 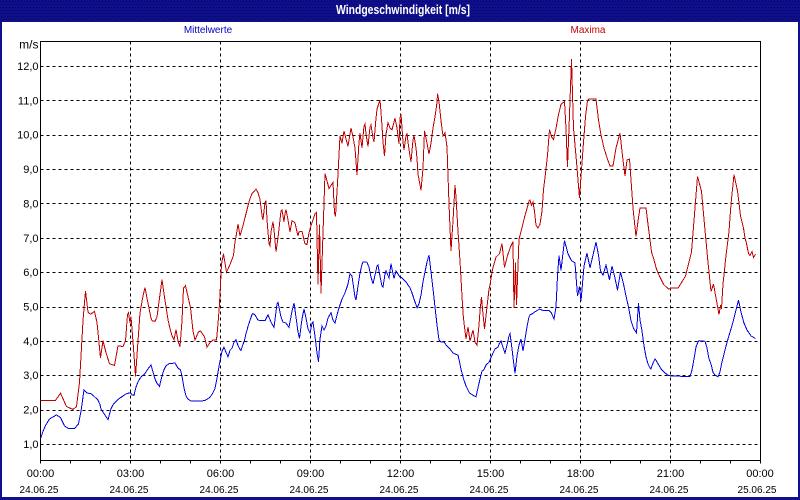 What do you see at coordinates (221, 474) in the screenshot?
I see `svg-text: 06:00` at bounding box center [221, 474].